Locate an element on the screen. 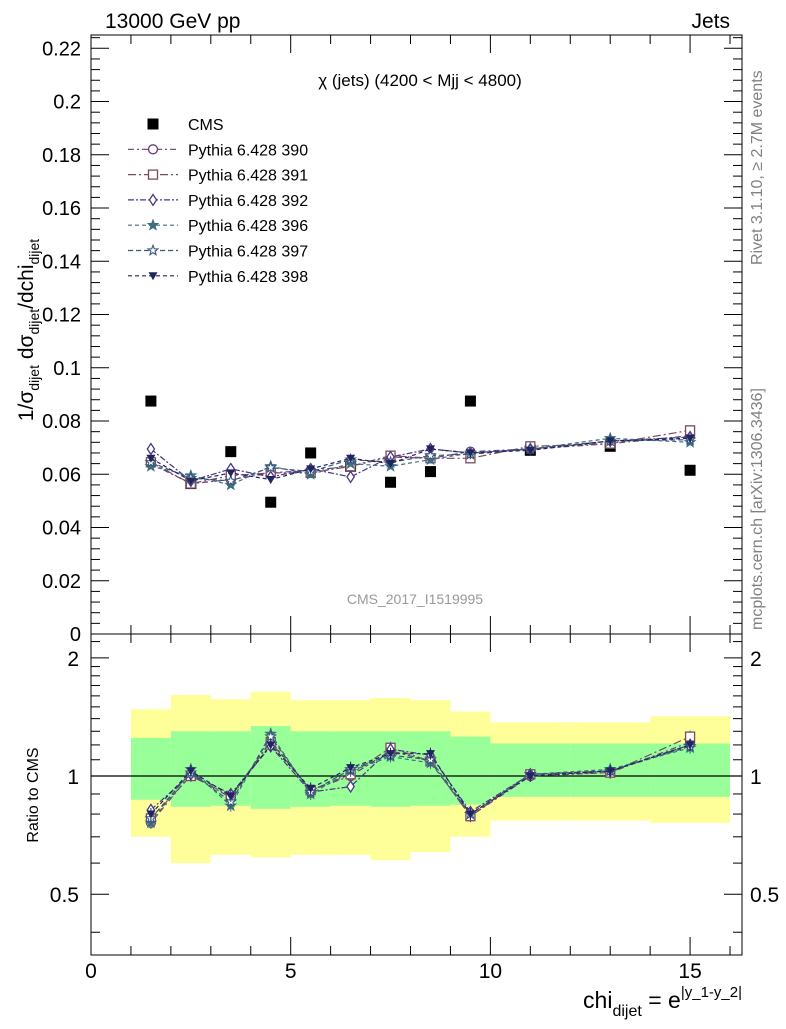  ratio-uncertainty-bands is located at coordinates (430, 777).